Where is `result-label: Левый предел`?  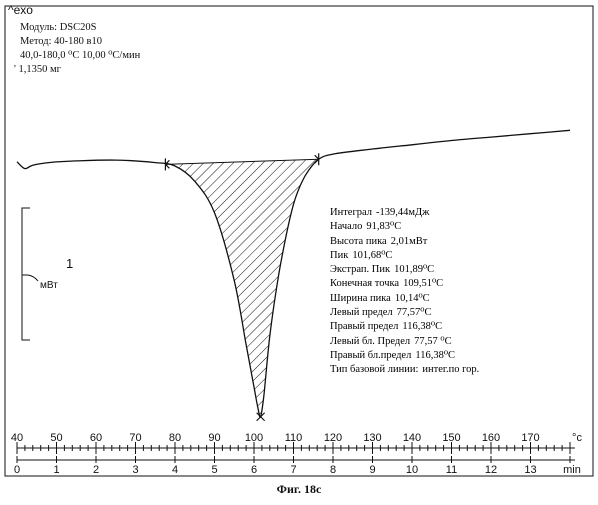 result-label: Левый предел is located at coordinates (361, 313).